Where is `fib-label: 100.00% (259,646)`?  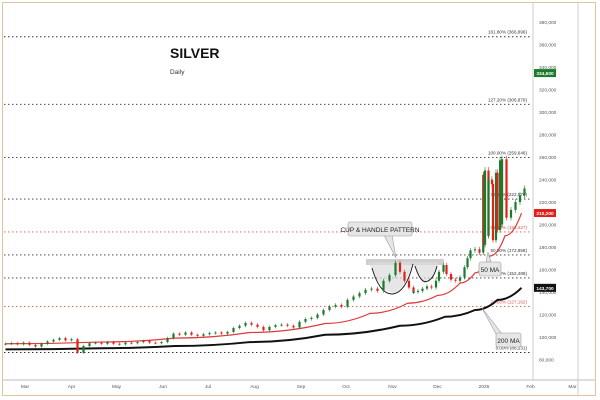 fib-label: 100.00% (259,646) is located at coordinates (508, 152).